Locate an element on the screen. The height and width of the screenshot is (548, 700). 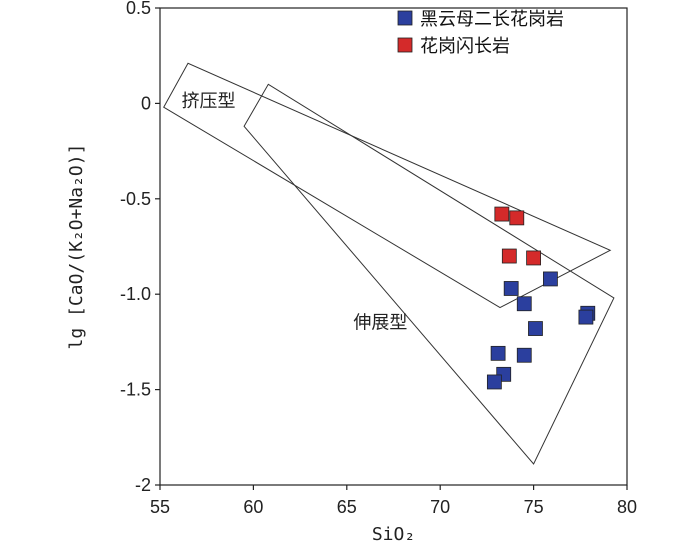
x-axis-label: SiO₂ is located at coordinates (393, 534).